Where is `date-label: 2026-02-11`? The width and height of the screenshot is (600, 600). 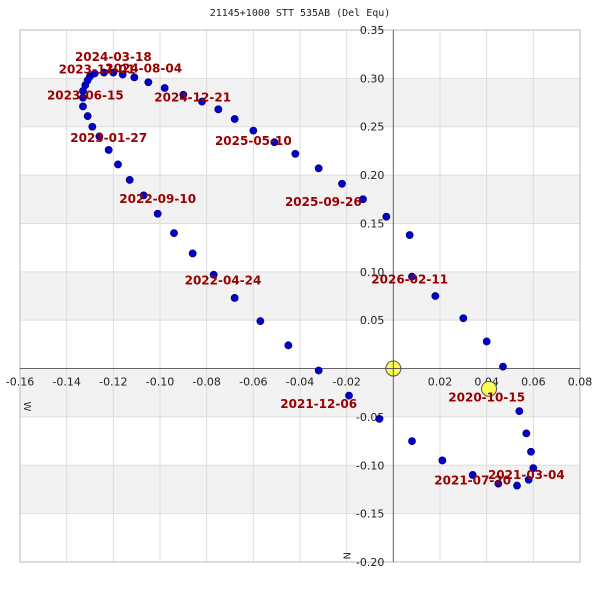
date-label: 2026-02-11 is located at coordinates (409, 279).